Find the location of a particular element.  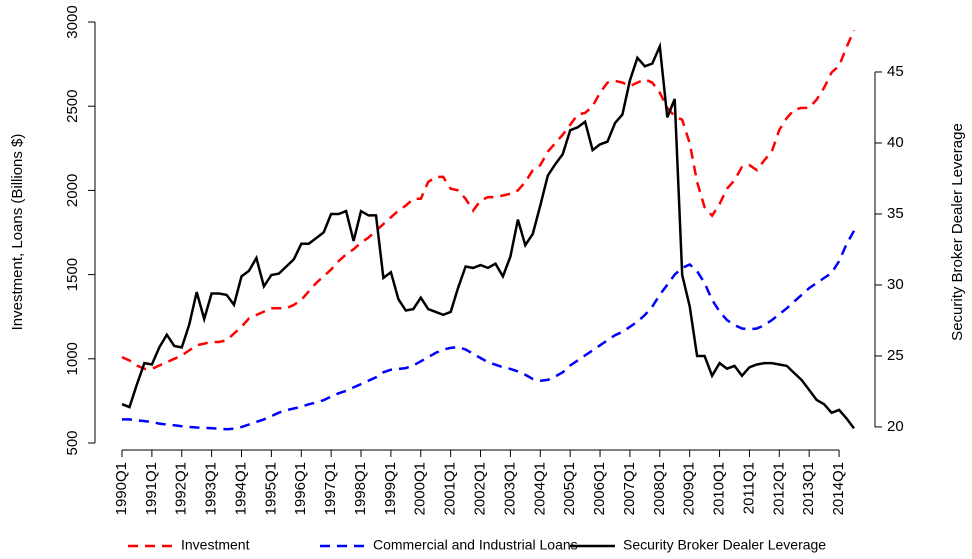

y2-tick-label: 35 is located at coordinates (895, 213).